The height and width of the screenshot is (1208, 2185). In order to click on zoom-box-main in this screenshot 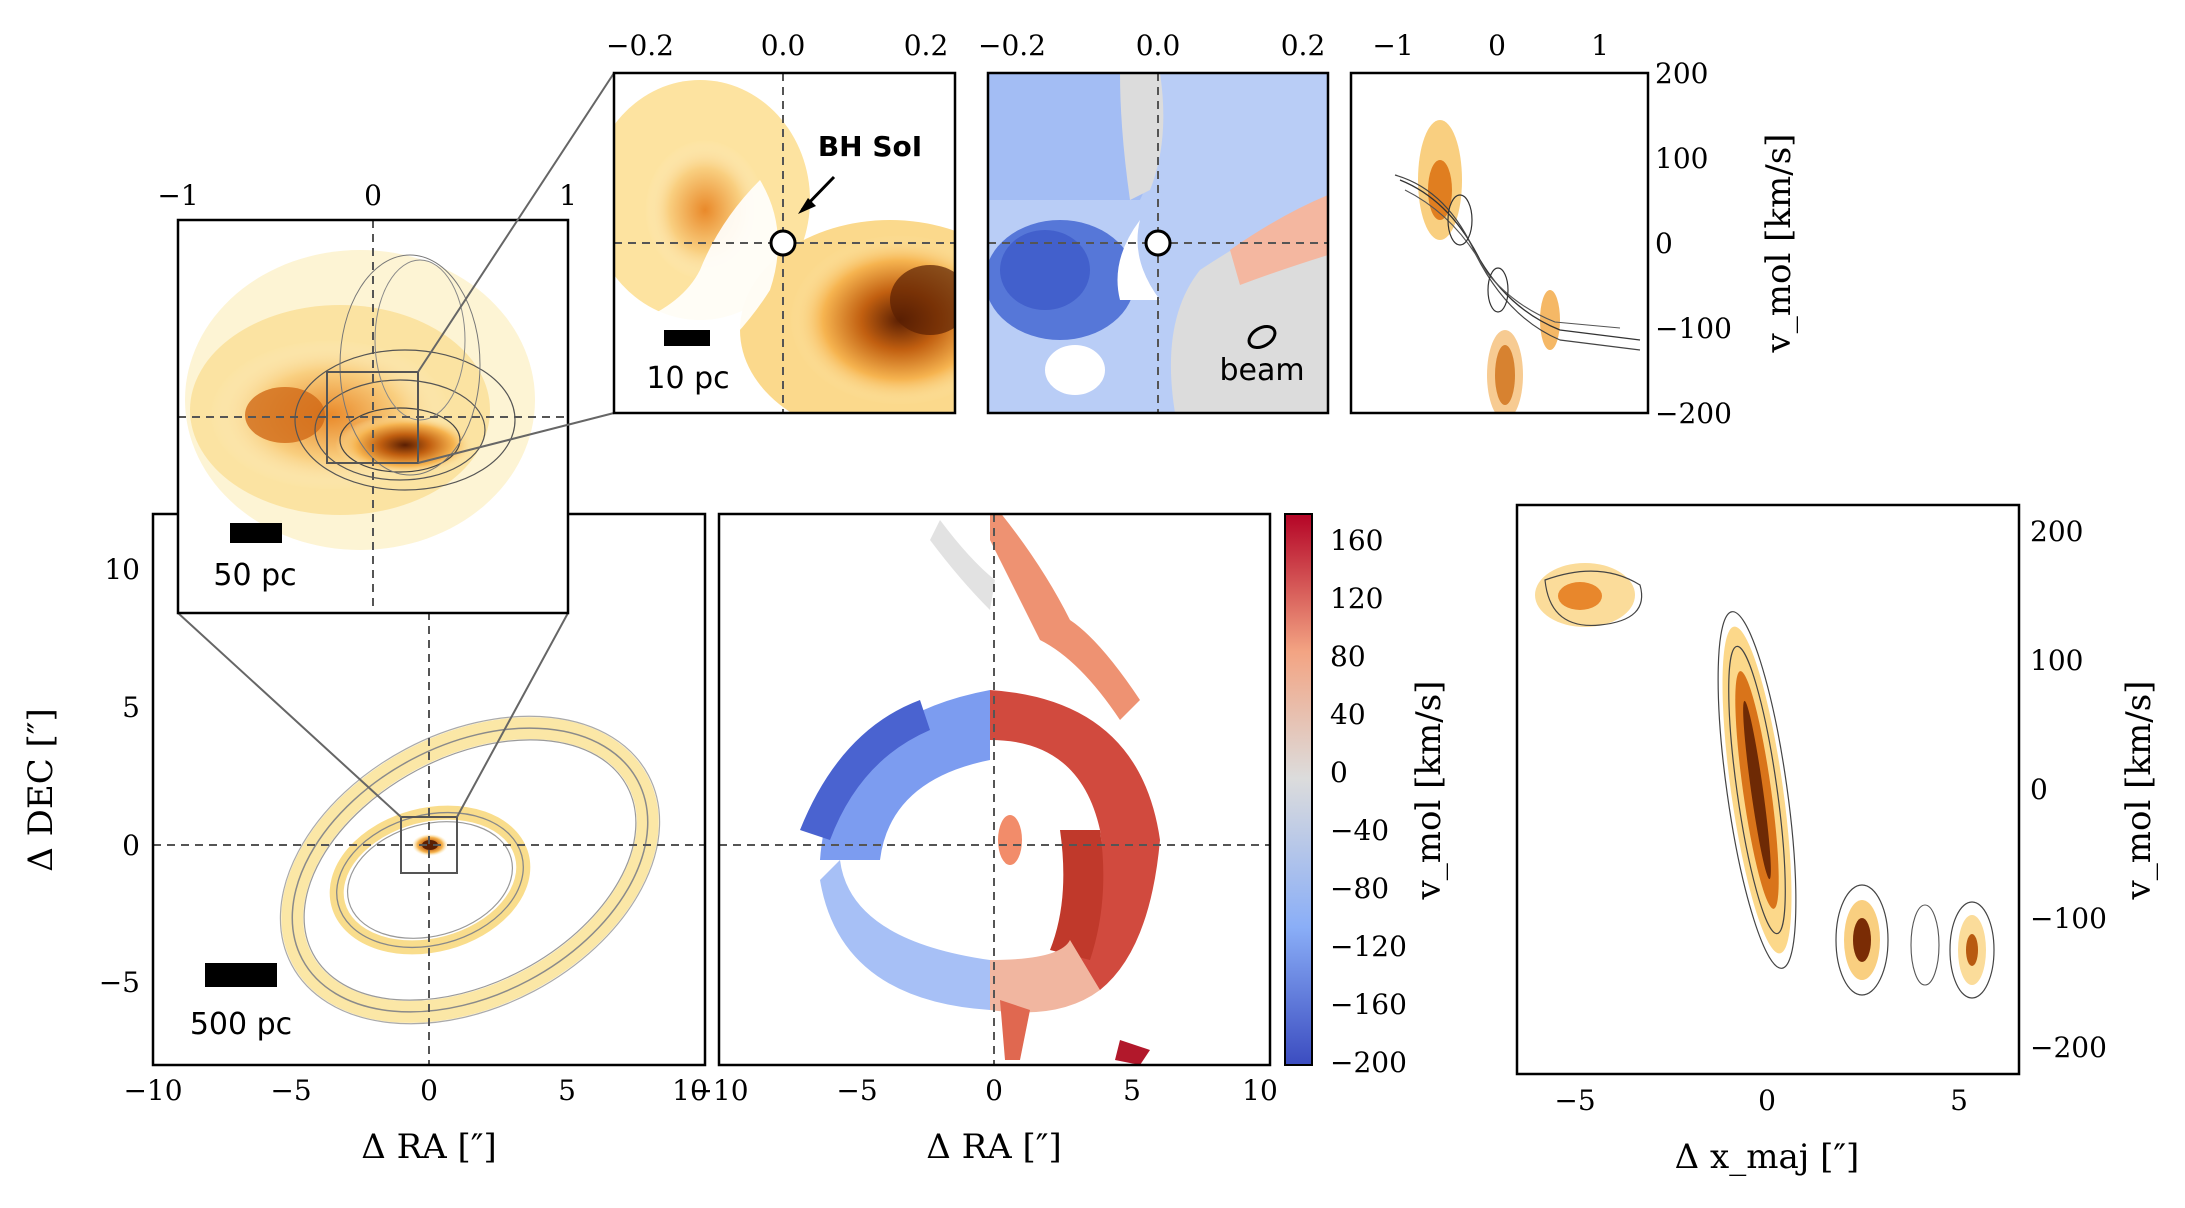, I will do `click(429, 845)`.